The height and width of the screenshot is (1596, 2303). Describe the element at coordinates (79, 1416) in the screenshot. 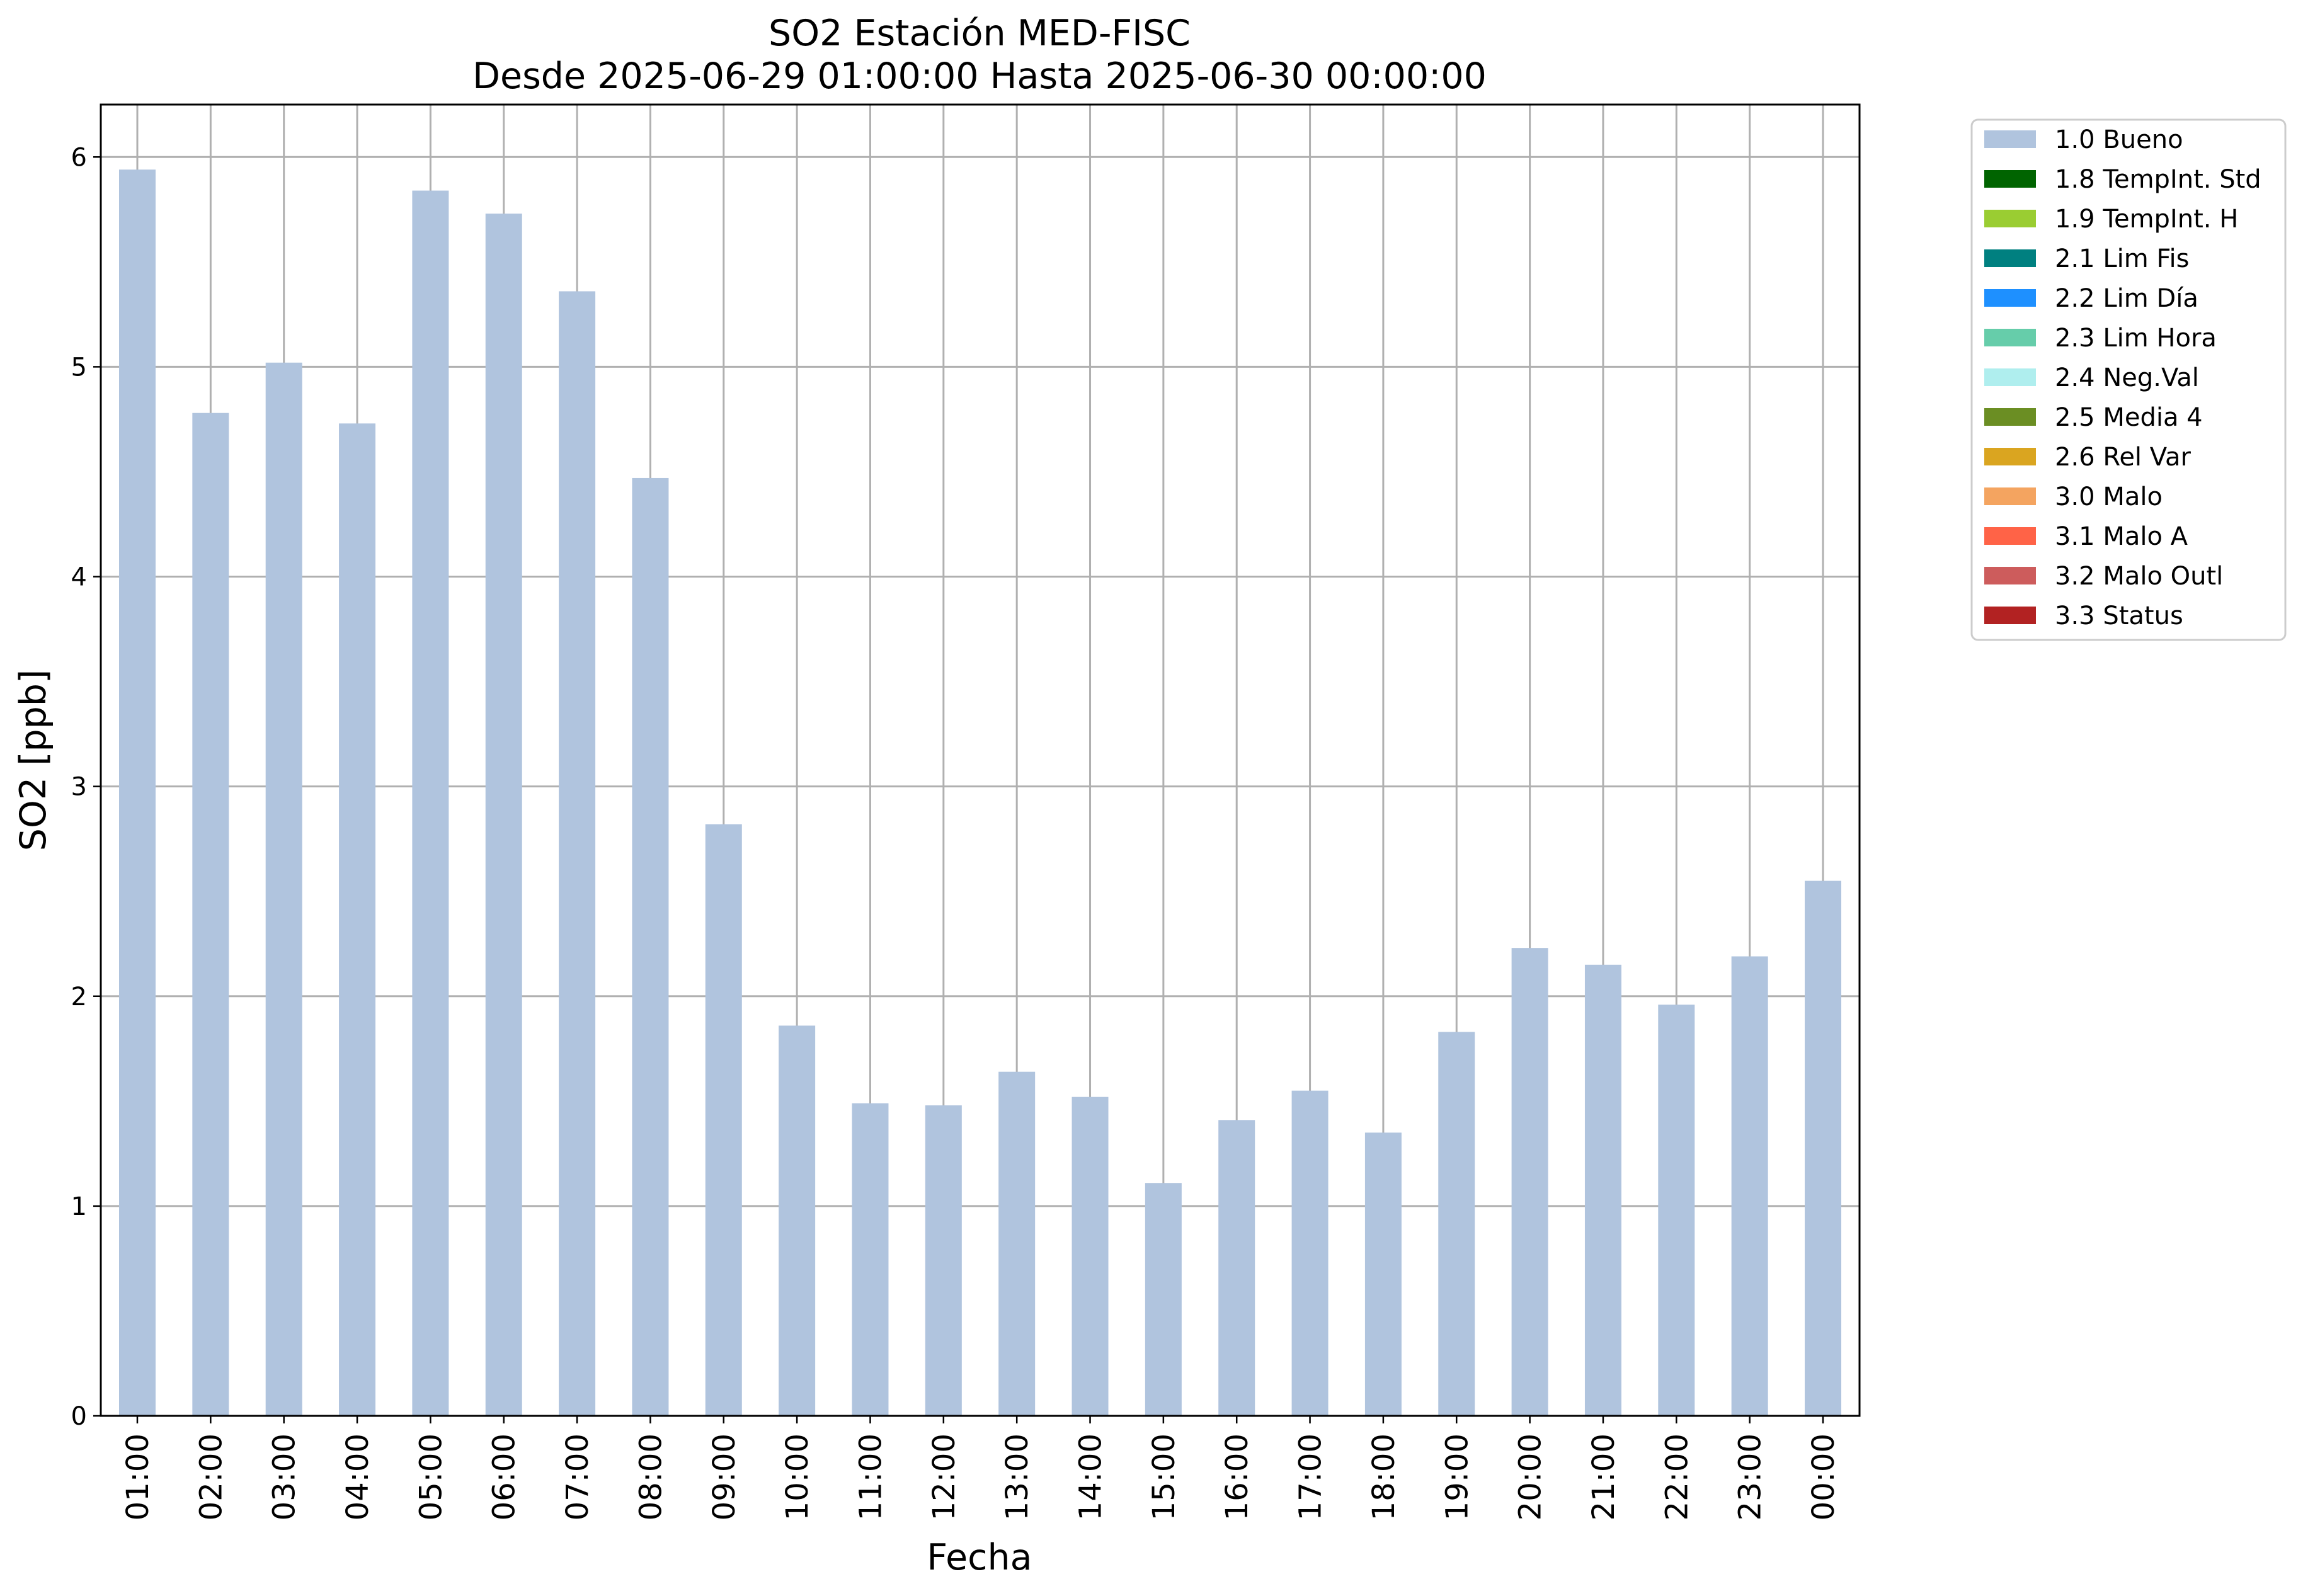

I see `y-tick-label: 0` at that location.